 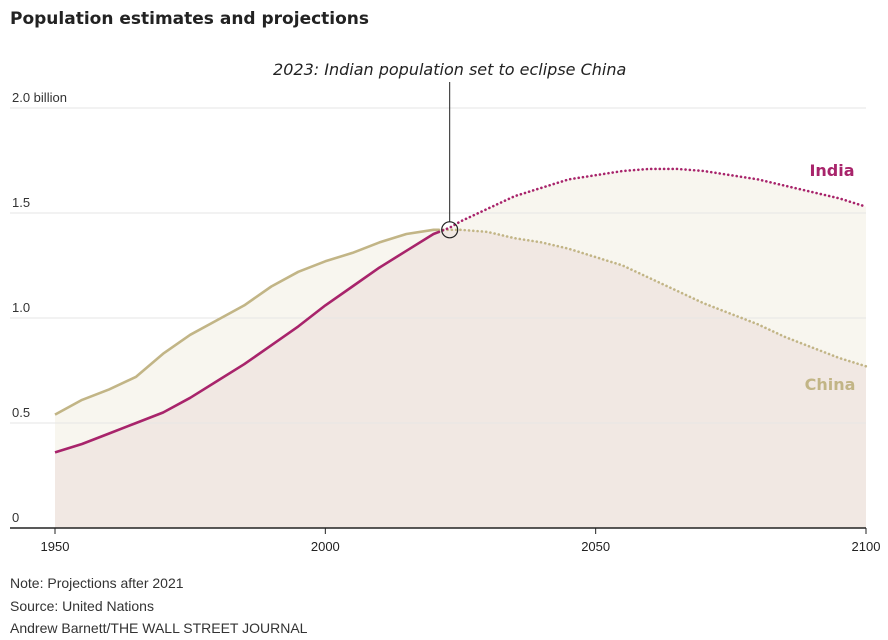 What do you see at coordinates (595, 546) in the screenshot?
I see `x-tick-label: 2050` at bounding box center [595, 546].